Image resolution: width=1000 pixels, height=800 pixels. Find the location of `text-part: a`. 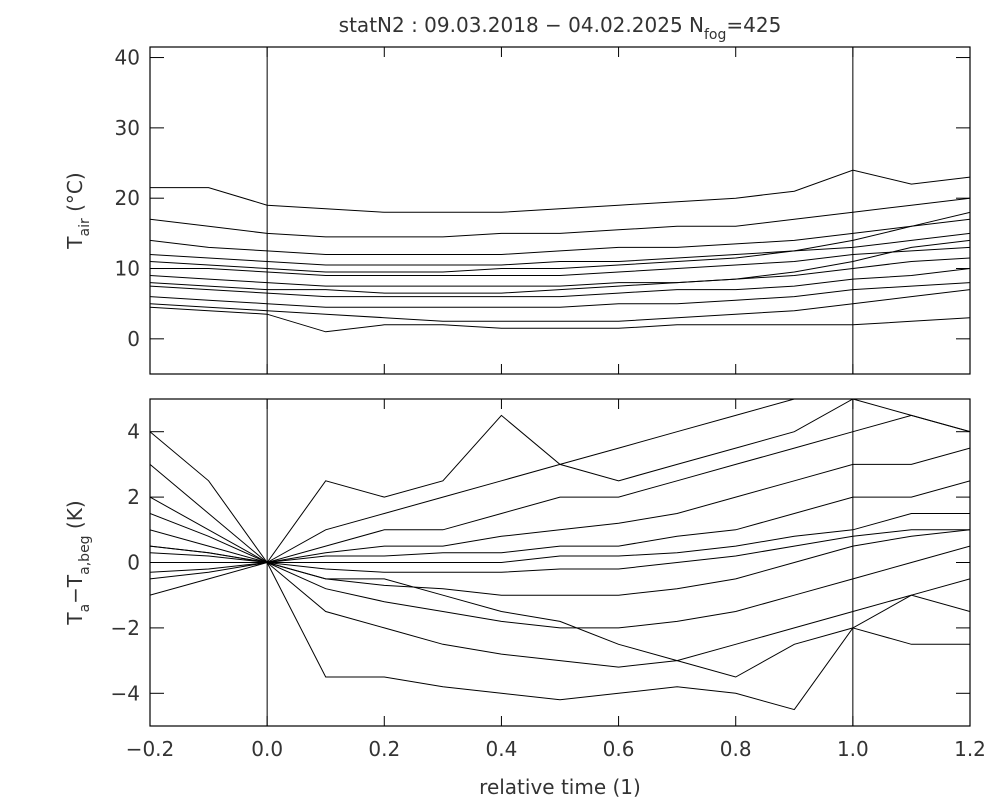

text-part: a is located at coordinates (85, 608).